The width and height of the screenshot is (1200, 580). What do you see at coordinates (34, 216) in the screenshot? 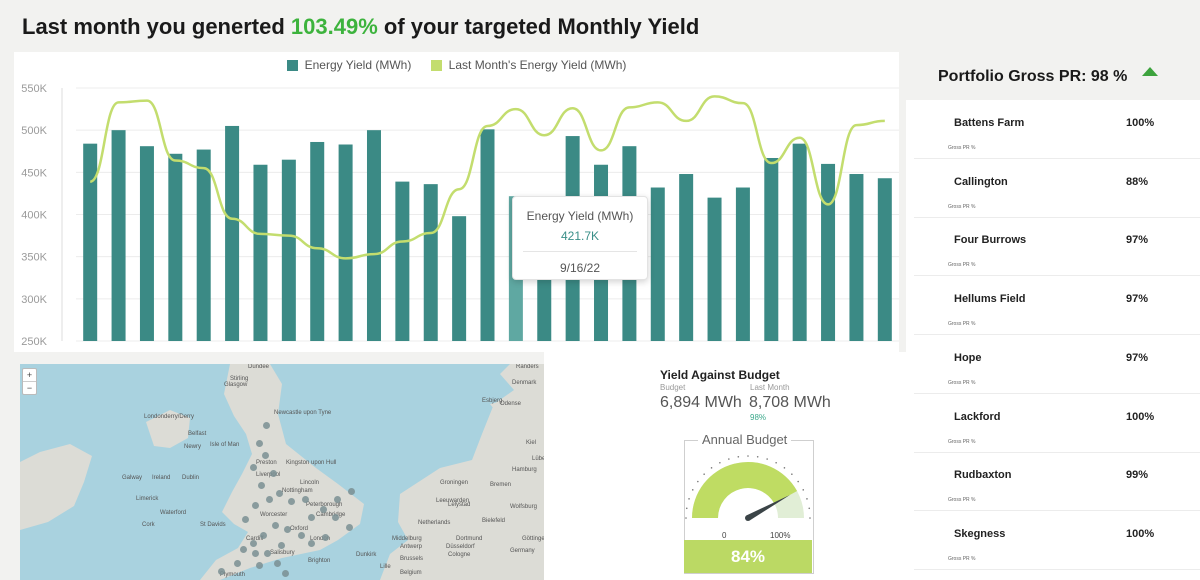
I see `y-tick-label: 400K` at bounding box center [34, 216].